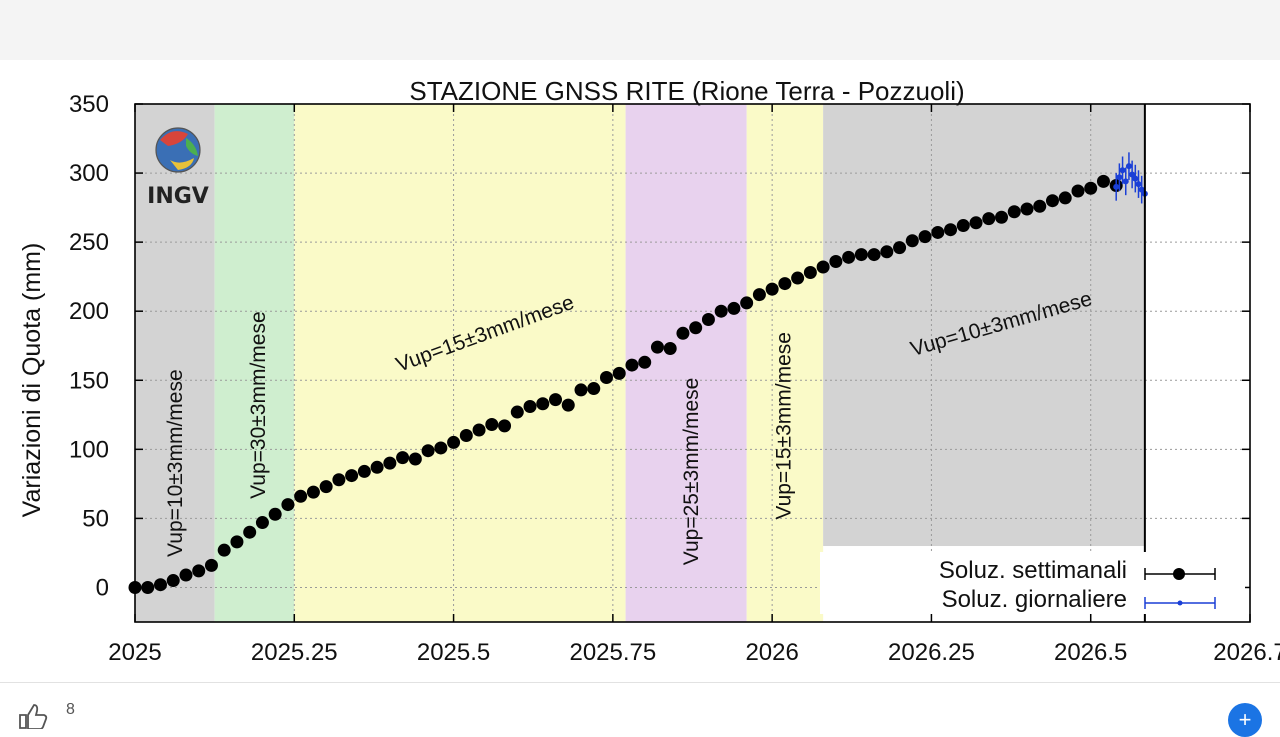 Image resolution: width=1280 pixels, height=737 pixels. I want to click on segment-rate-label: Vup=25±3mm/mese, so click(691, 472).